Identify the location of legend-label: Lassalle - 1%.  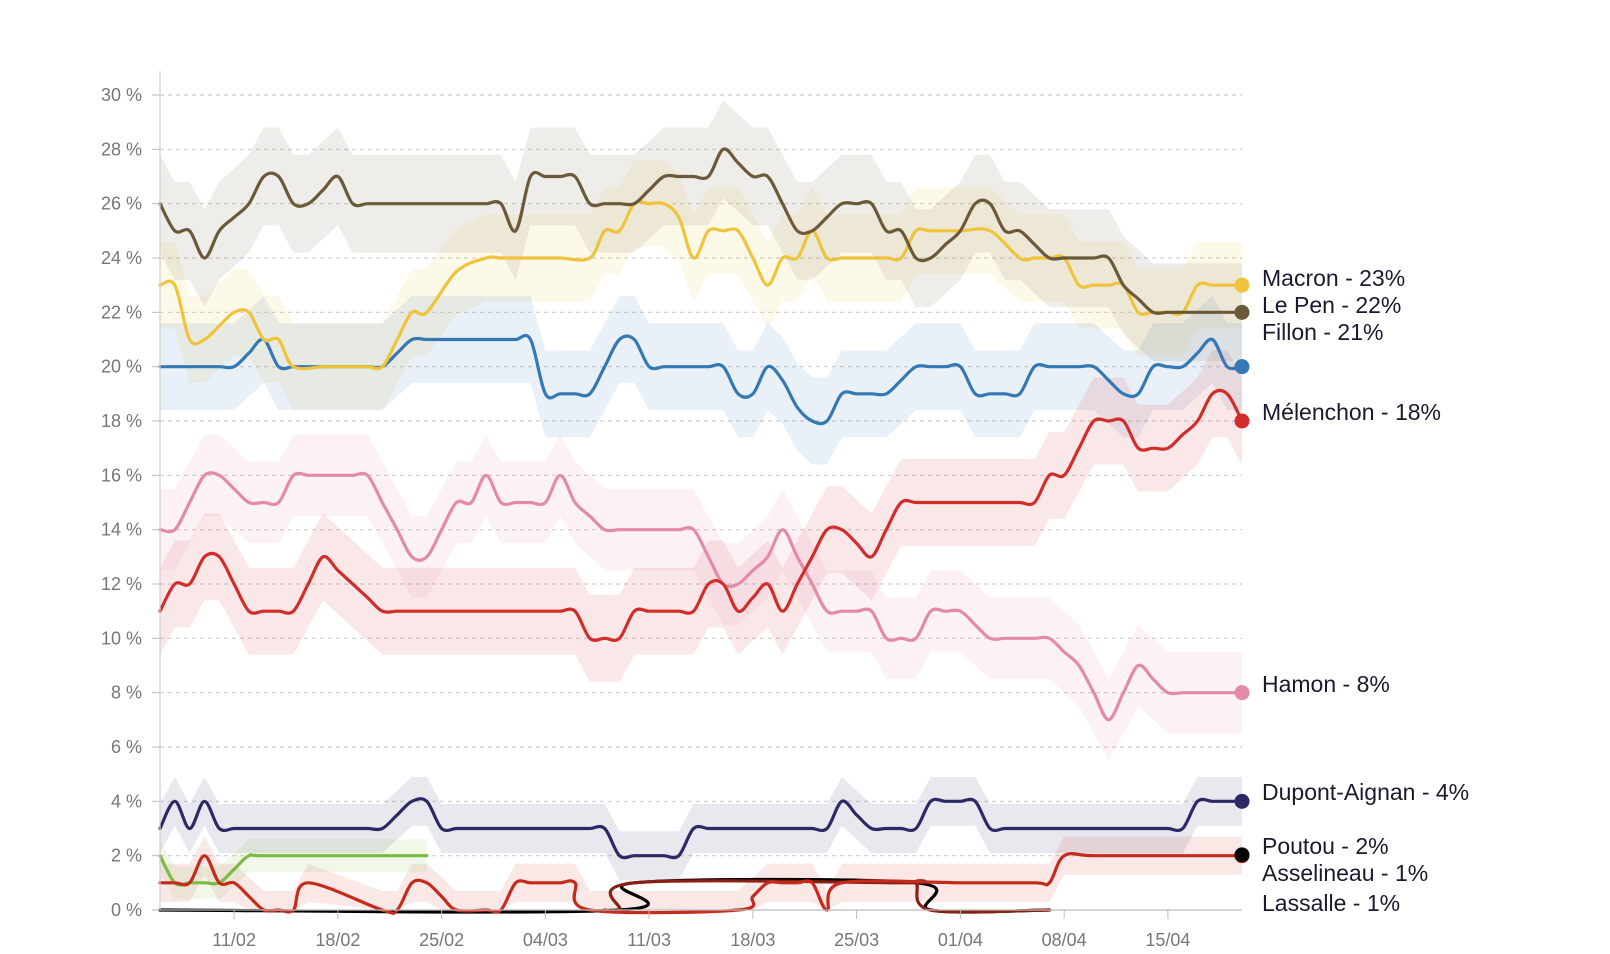
(1331, 903).